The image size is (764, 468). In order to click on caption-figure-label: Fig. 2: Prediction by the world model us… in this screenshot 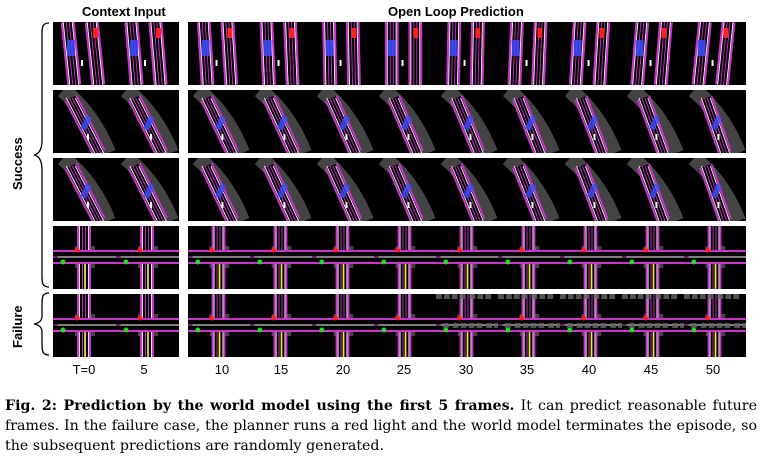, I will do `click(260, 406)`.